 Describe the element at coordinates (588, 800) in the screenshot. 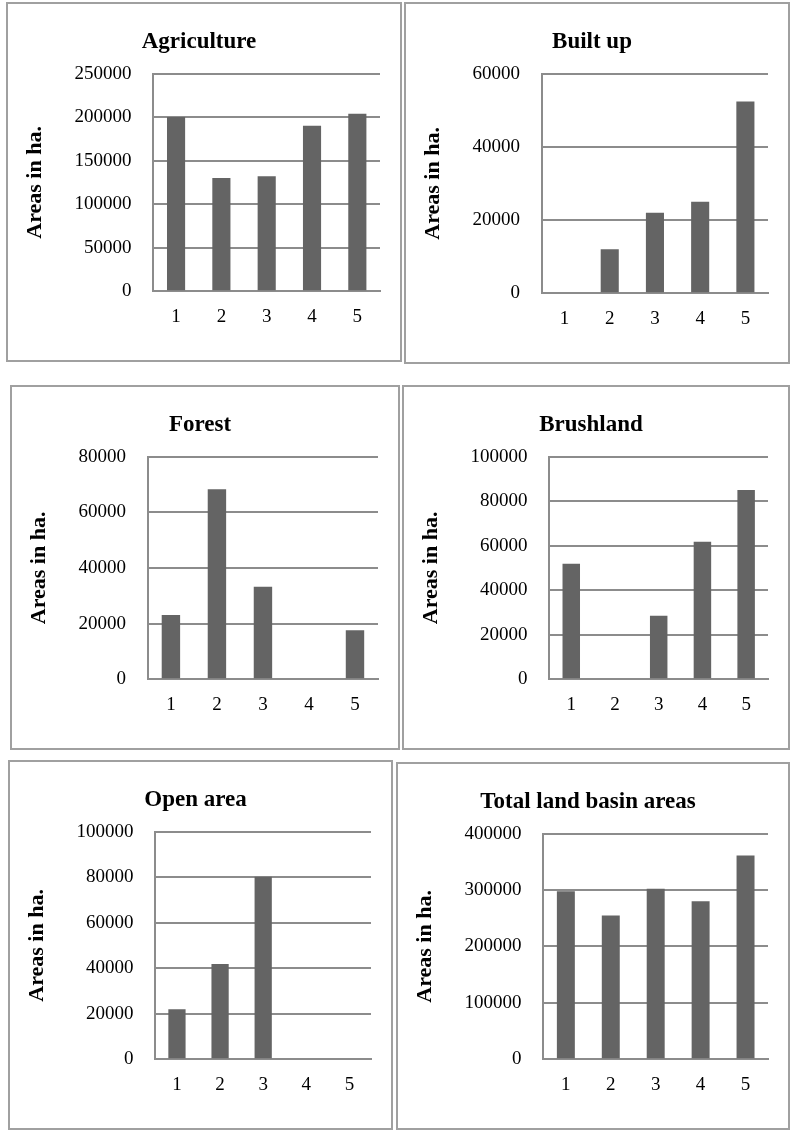

I see `chart-title: Total land basin areas` at that location.